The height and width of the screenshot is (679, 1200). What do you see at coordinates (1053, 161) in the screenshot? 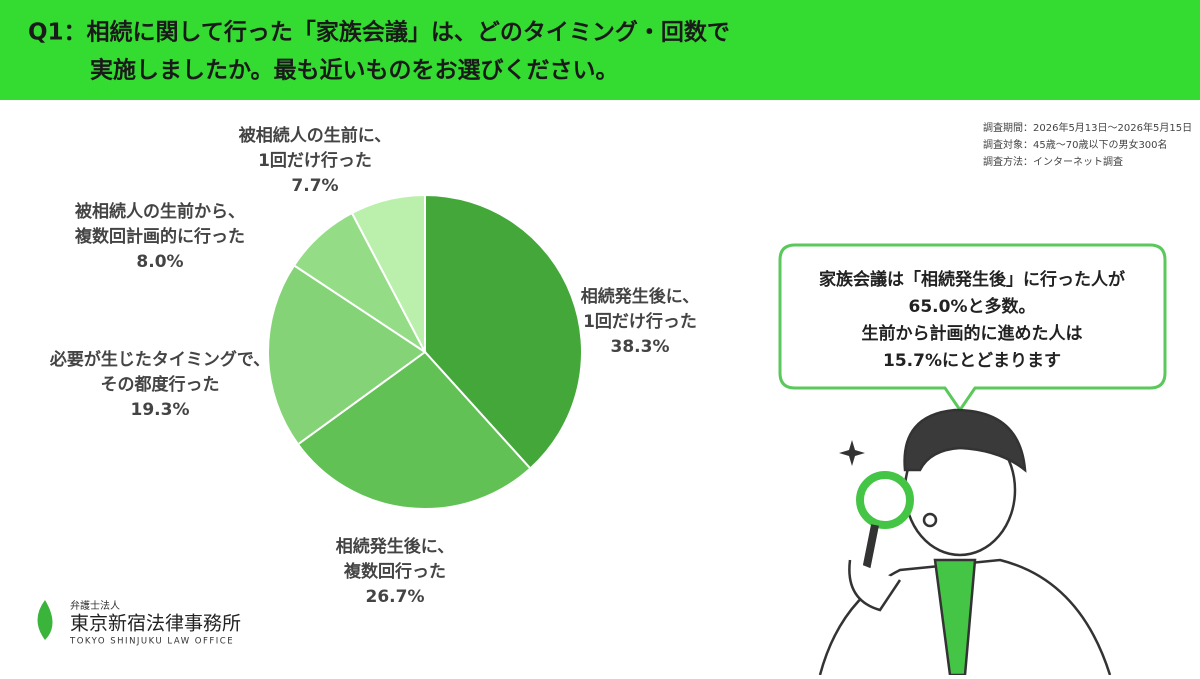
I see `survey-note: 調査方法：インターネット調査` at bounding box center [1053, 161].